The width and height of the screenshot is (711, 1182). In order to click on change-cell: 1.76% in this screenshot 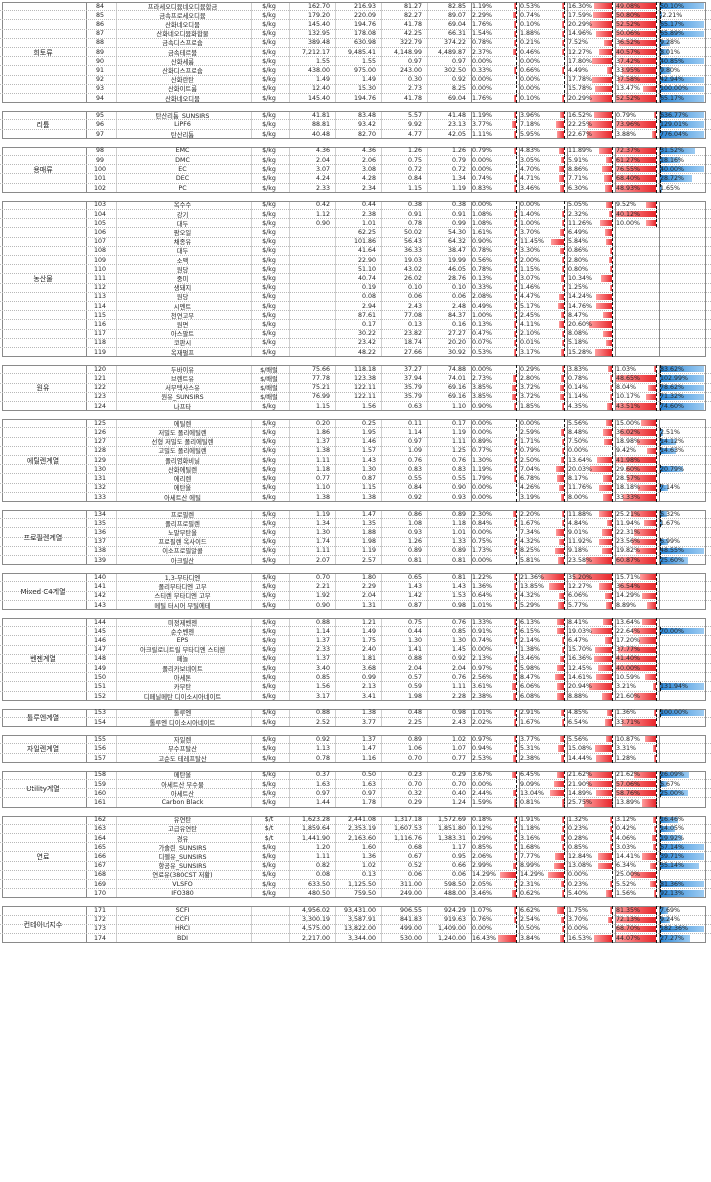, I will do `click(494, 99)`.